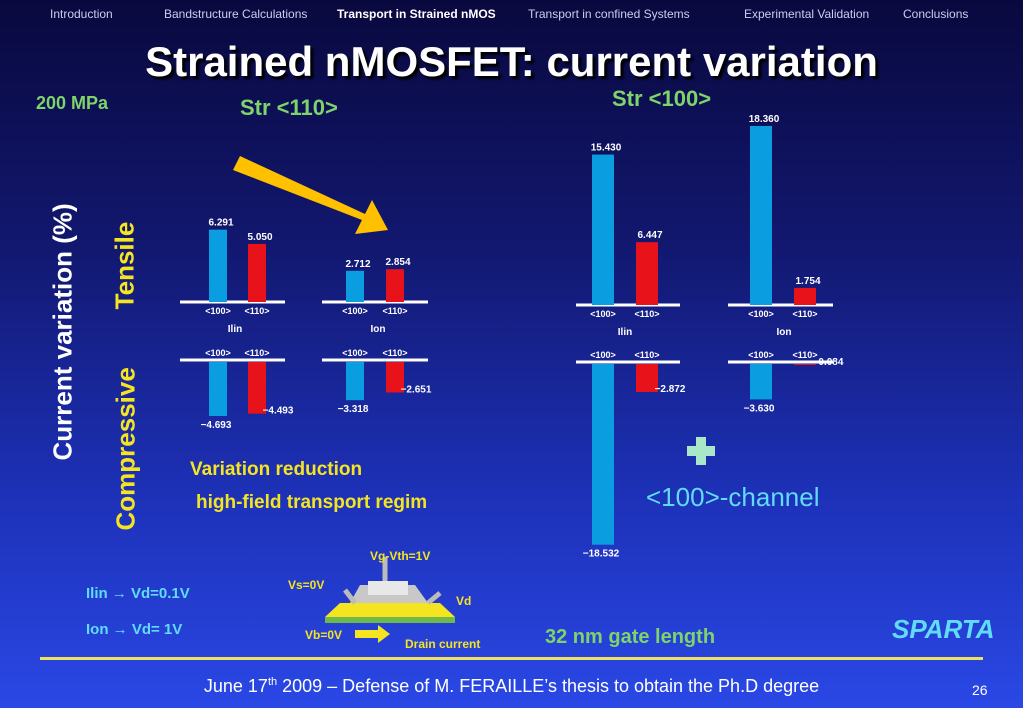  What do you see at coordinates (416, 389) in the screenshot?
I see `data-label: −2.651` at bounding box center [416, 389].